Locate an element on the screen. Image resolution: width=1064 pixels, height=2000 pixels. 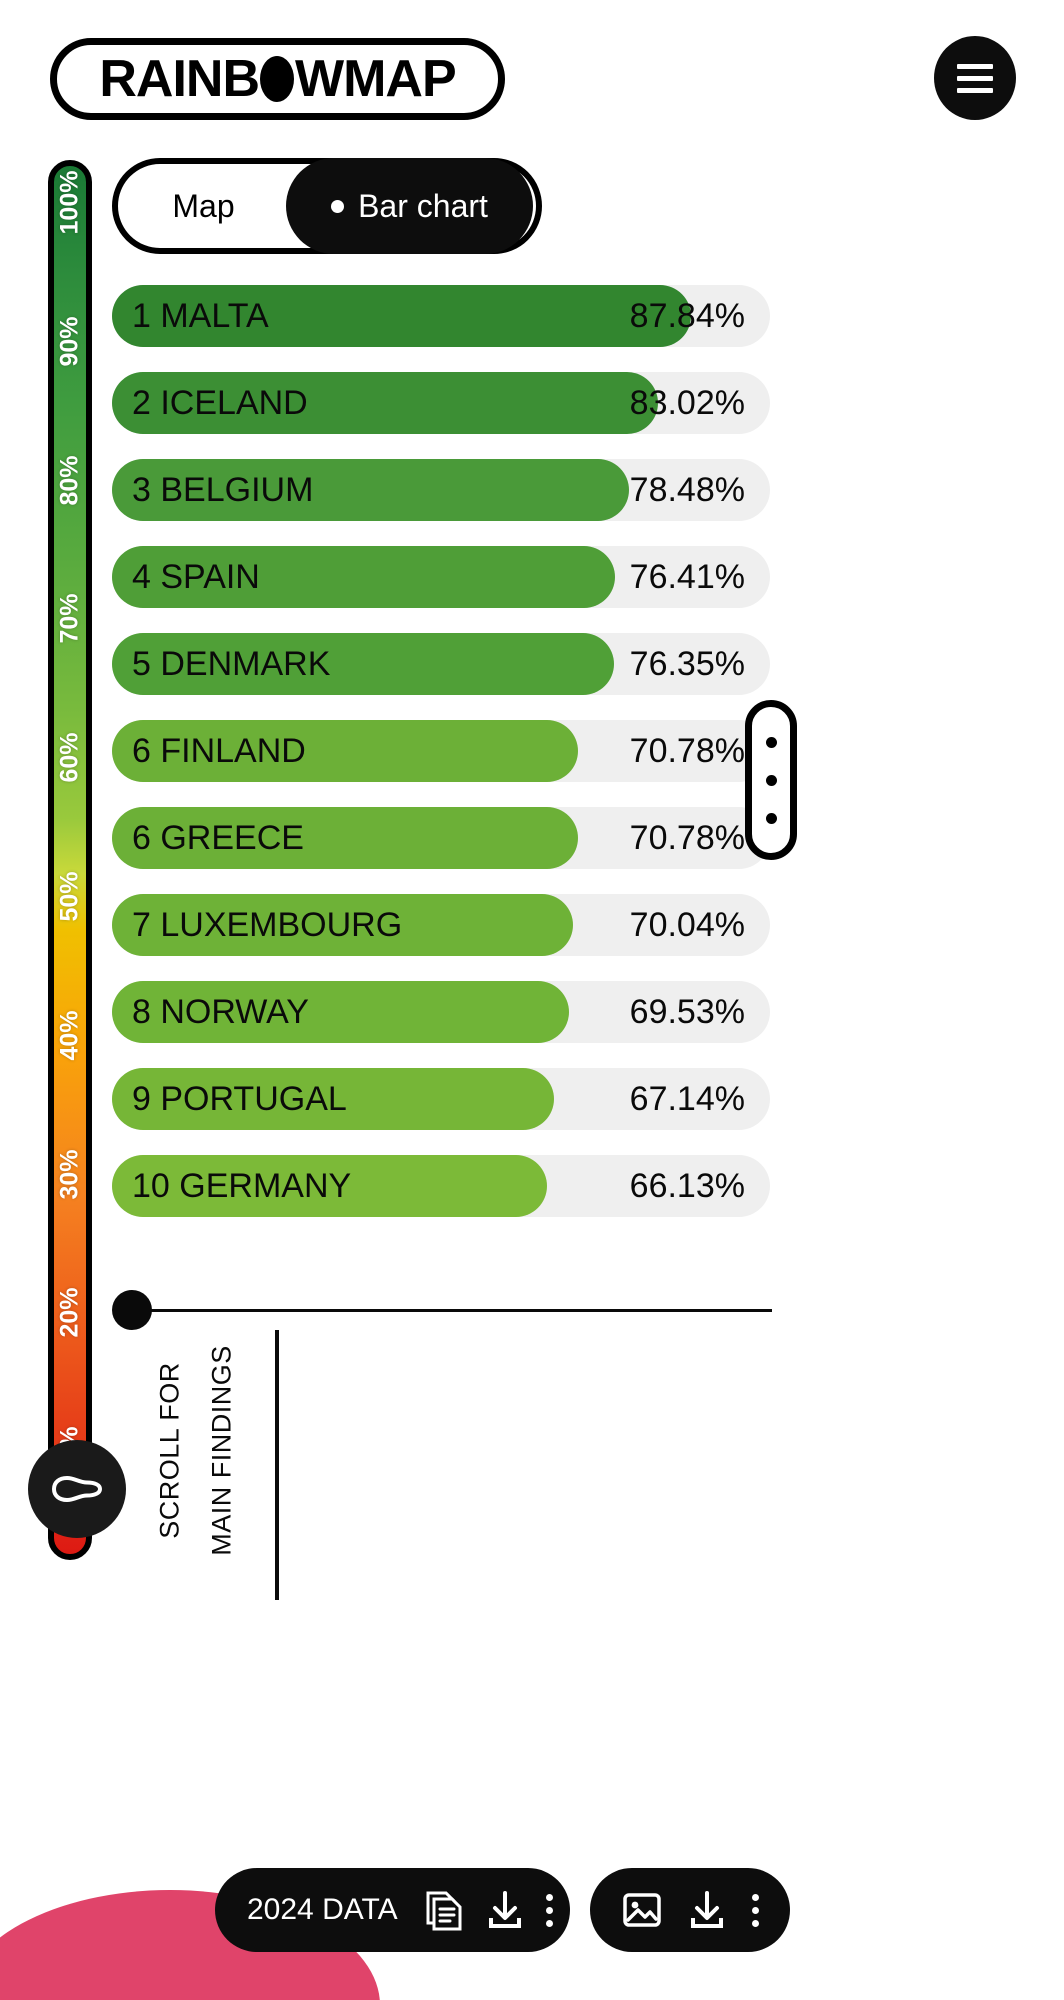
accessibility-icon is located at coordinates (77, 1489).